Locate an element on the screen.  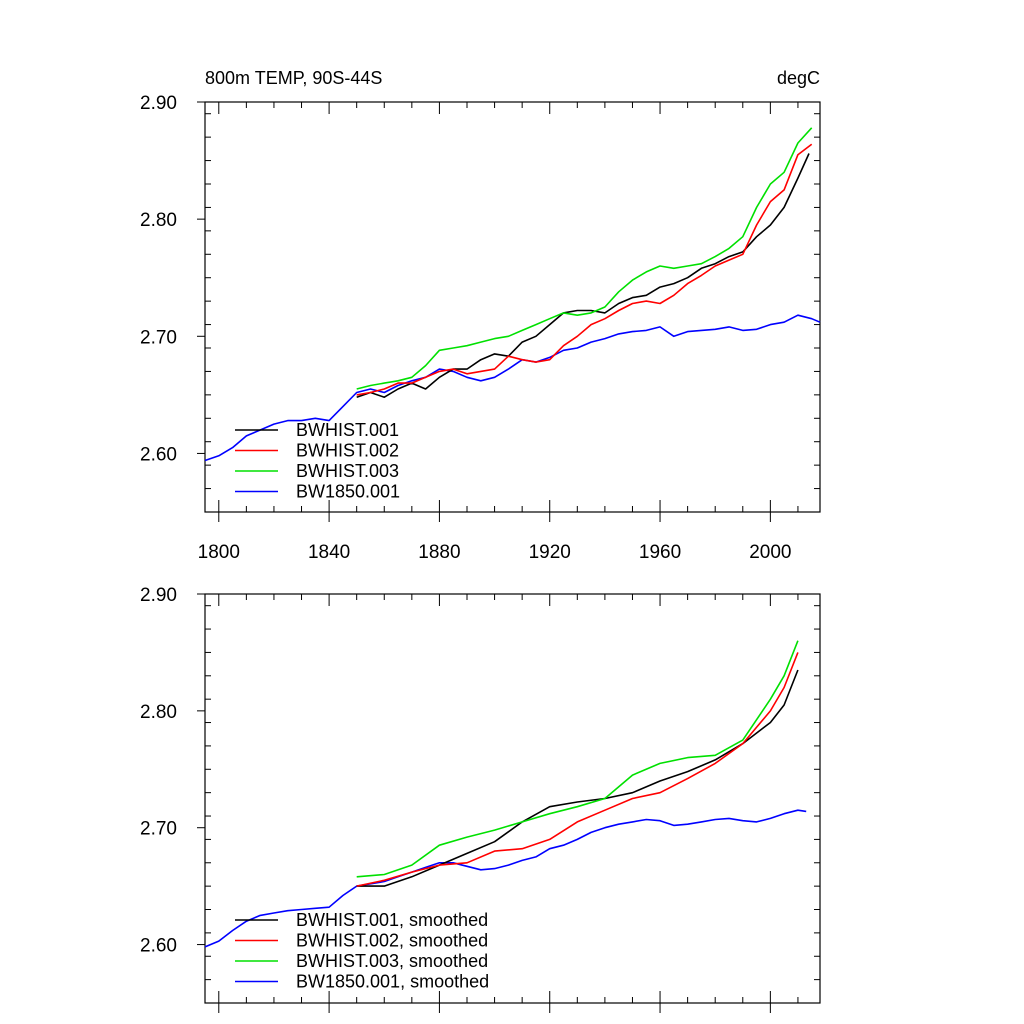
x-tick-label: 1800 is located at coordinates (219, 552).